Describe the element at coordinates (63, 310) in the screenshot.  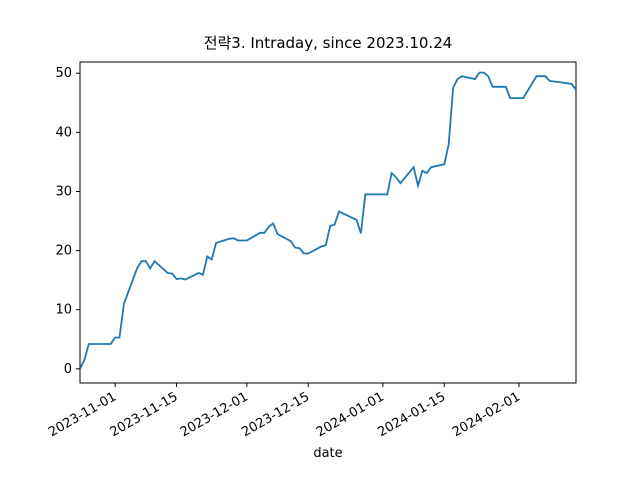
I see `y-tick-label: 10` at that location.